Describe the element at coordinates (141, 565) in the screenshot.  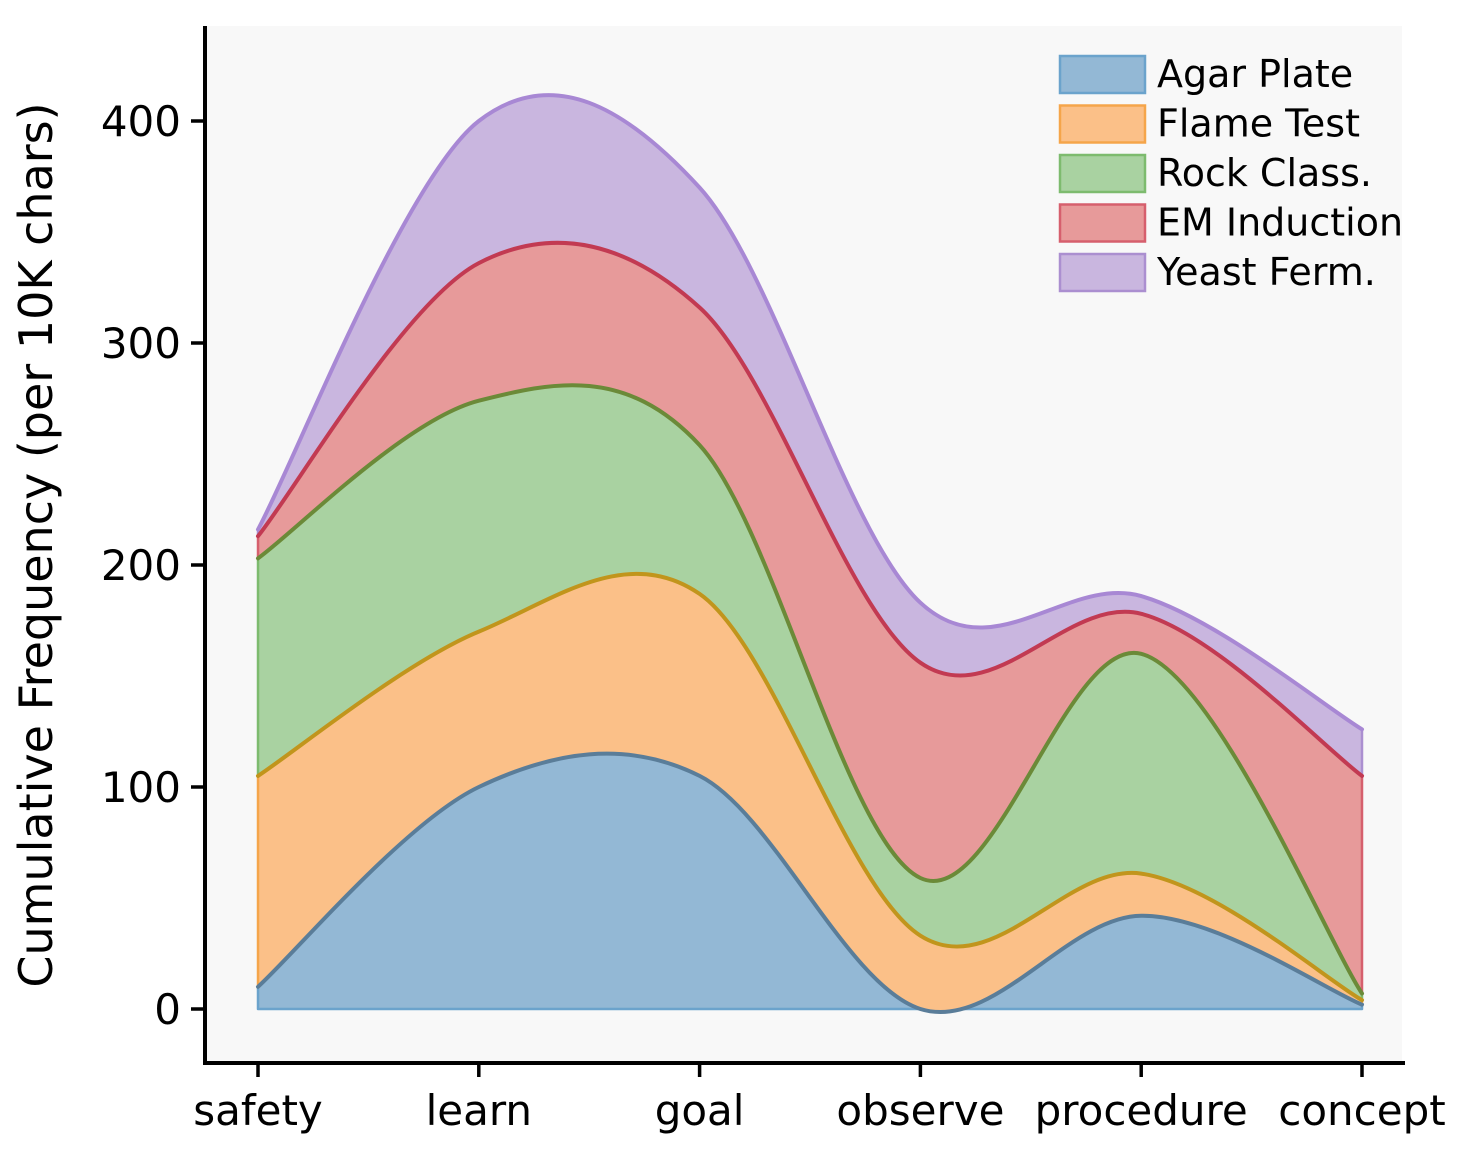
I see `y-tick-label-200: 200` at that location.